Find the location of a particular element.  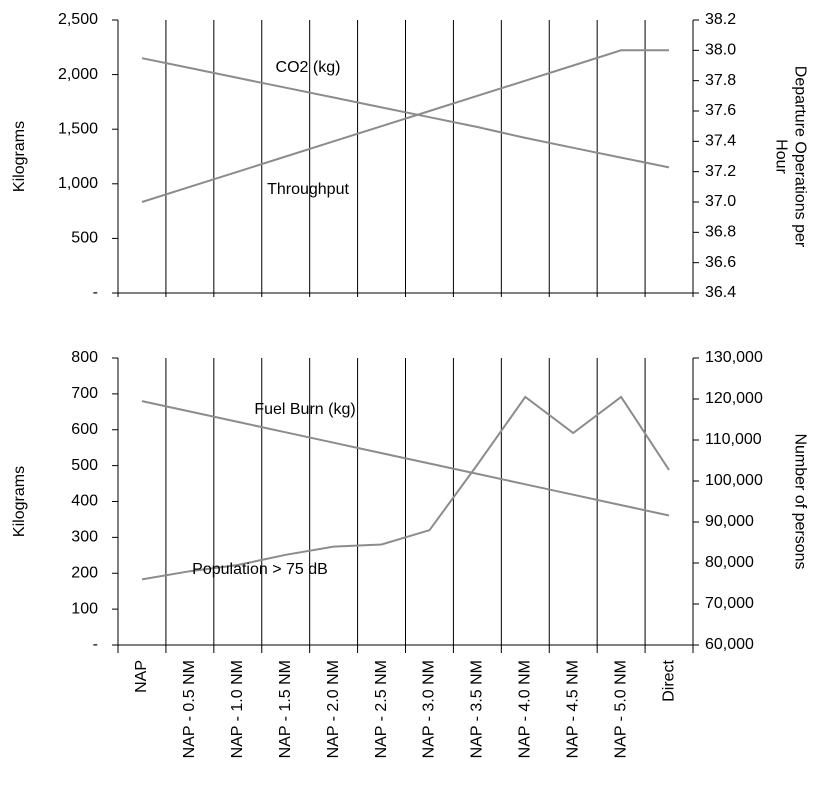

series-label: CO2 (kg) is located at coordinates (308, 67).